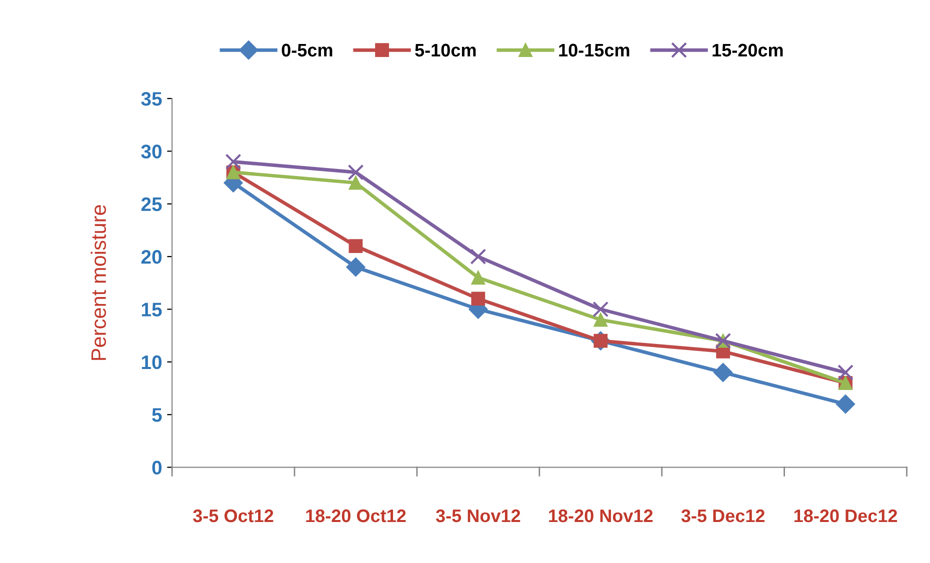 This screenshot has width=930, height=563. I want to click on y-tick-label: 0, so click(157, 467).